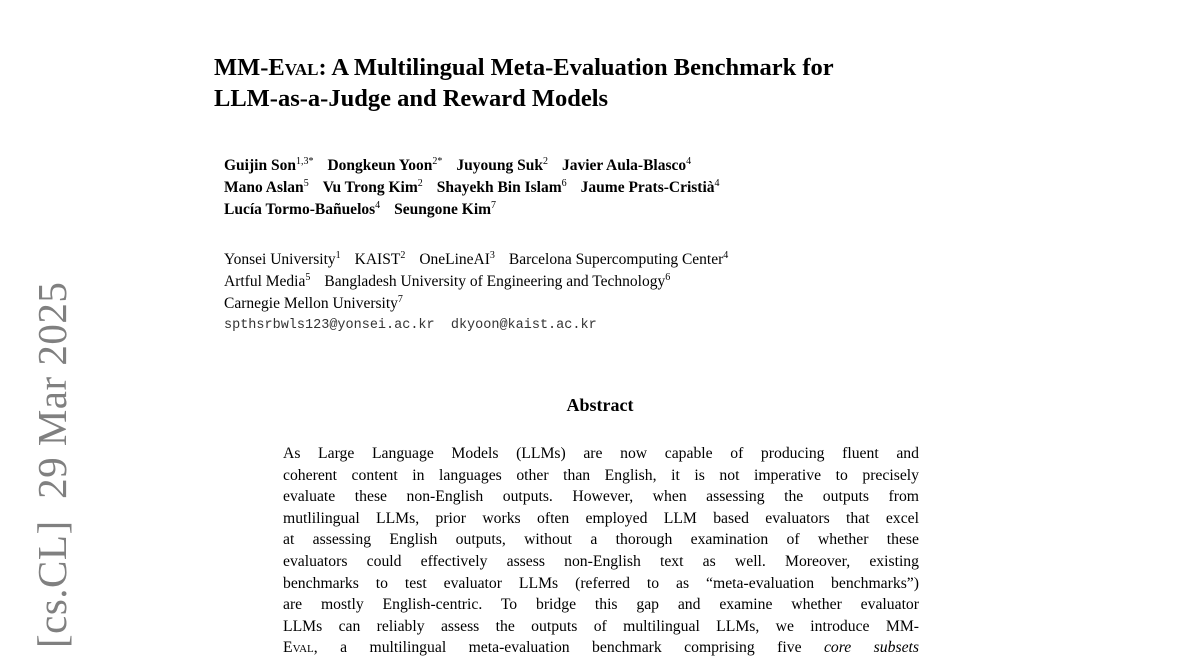 The height and width of the screenshot is (659, 1200). I want to click on affiliation-name: Carnegie Mellon University, so click(311, 303).